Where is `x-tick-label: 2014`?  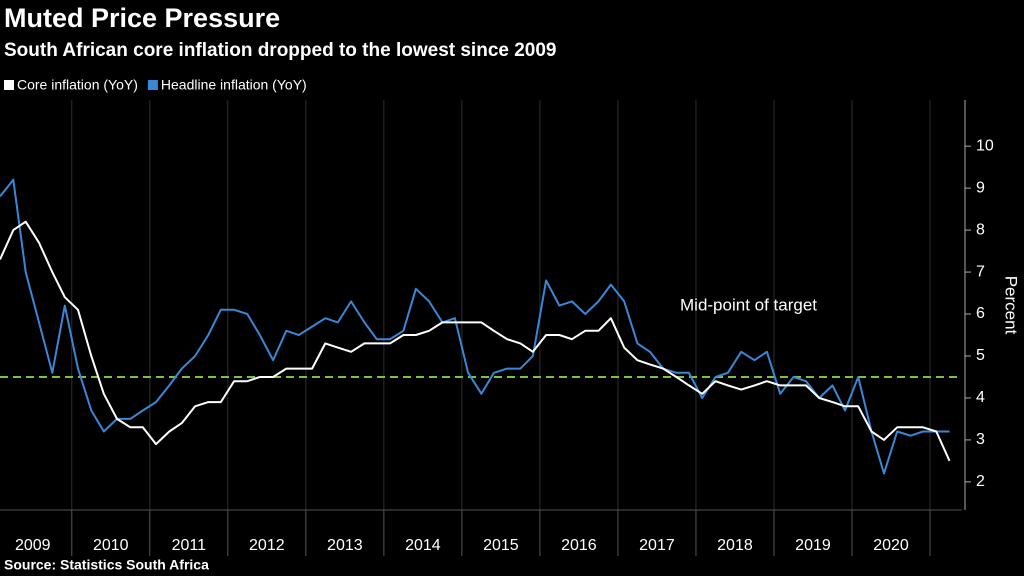 x-tick-label: 2014 is located at coordinates (423, 545).